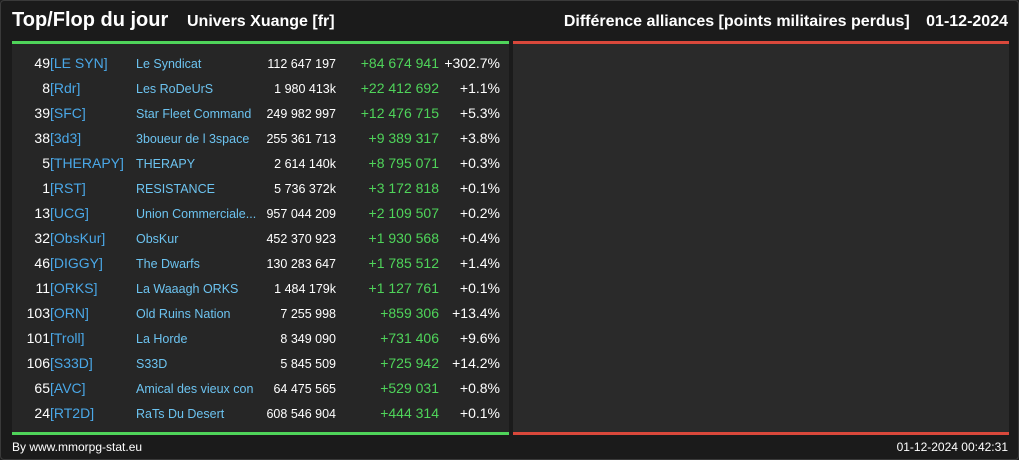 The image size is (1019, 460). I want to click on alliance-name-link: ObsKur, so click(157, 239).